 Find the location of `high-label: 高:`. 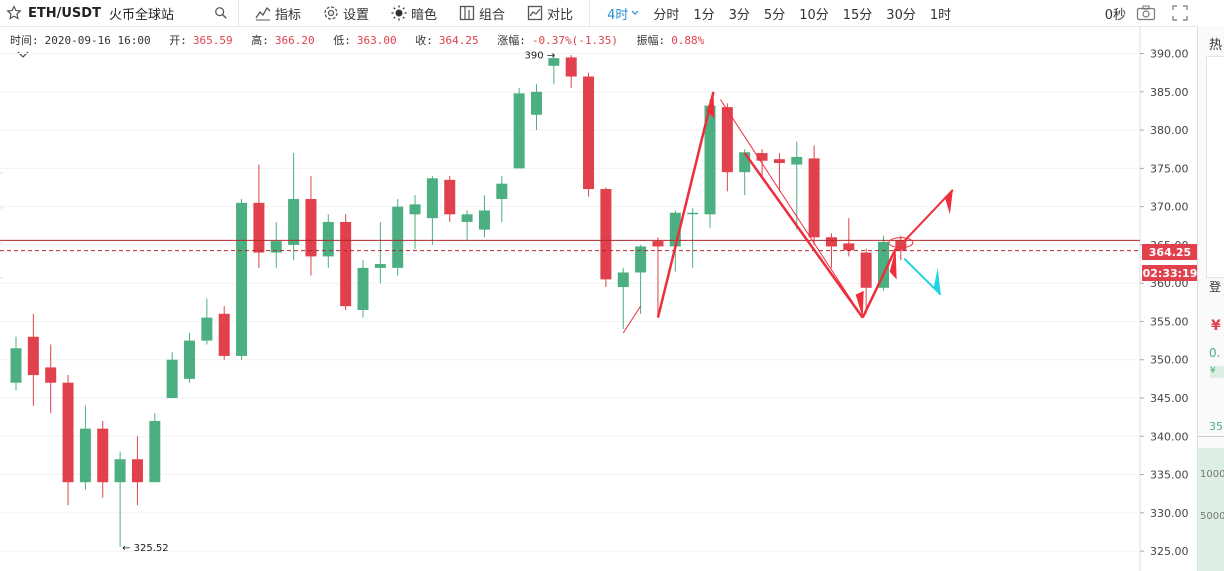

high-label: 高: is located at coordinates (260, 40).